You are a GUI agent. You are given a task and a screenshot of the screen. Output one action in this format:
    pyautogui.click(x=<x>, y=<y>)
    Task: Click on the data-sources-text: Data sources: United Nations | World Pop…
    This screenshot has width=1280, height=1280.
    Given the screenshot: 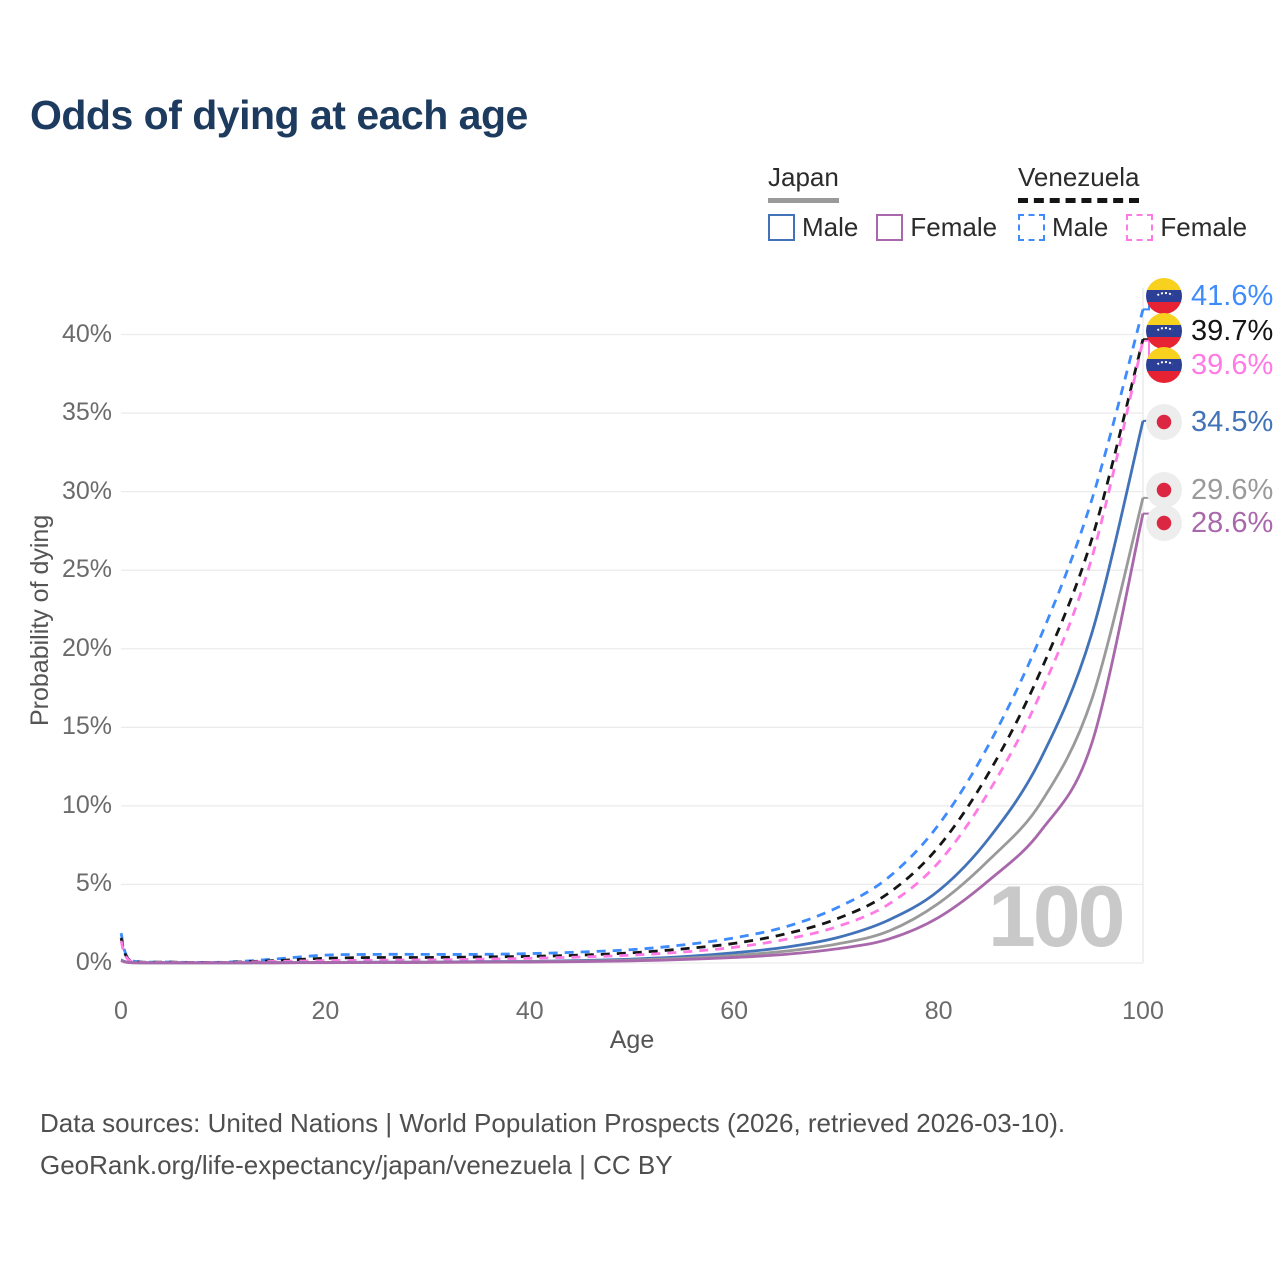 What is the action you would take?
    pyautogui.click(x=553, y=1123)
    